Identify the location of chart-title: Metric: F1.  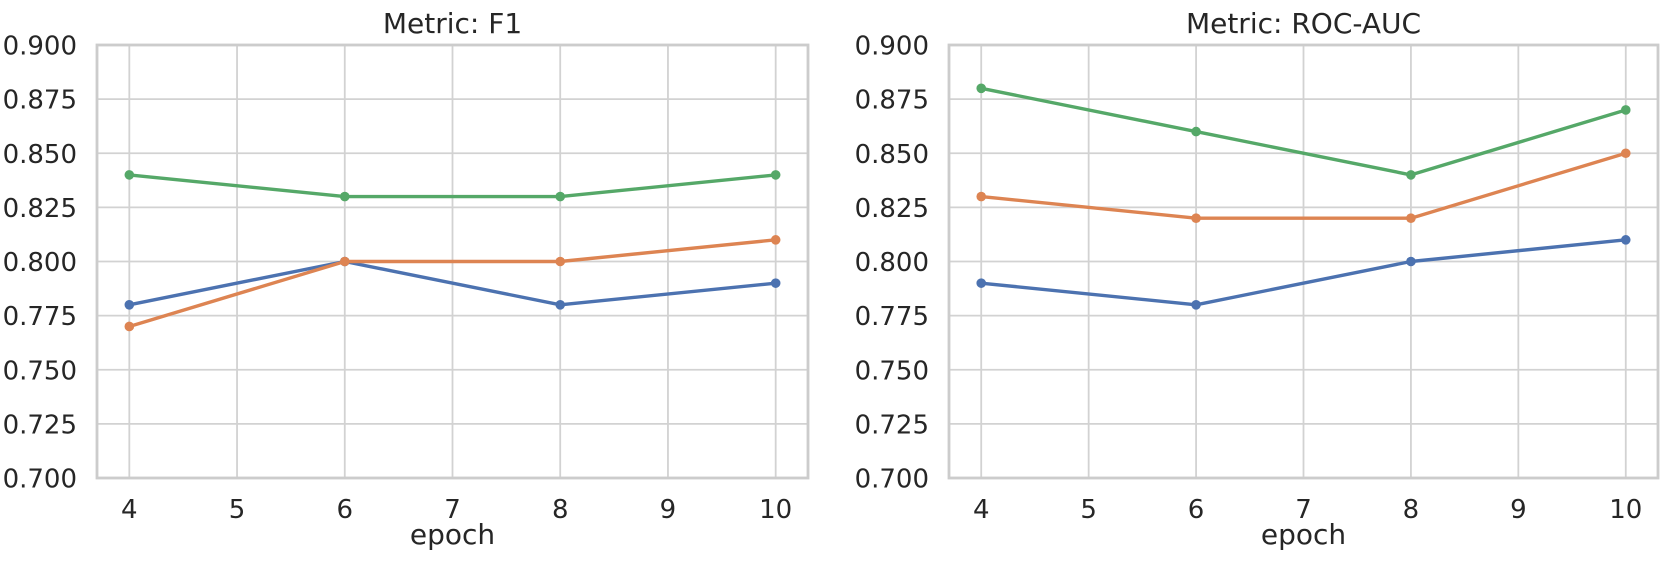
(452, 23).